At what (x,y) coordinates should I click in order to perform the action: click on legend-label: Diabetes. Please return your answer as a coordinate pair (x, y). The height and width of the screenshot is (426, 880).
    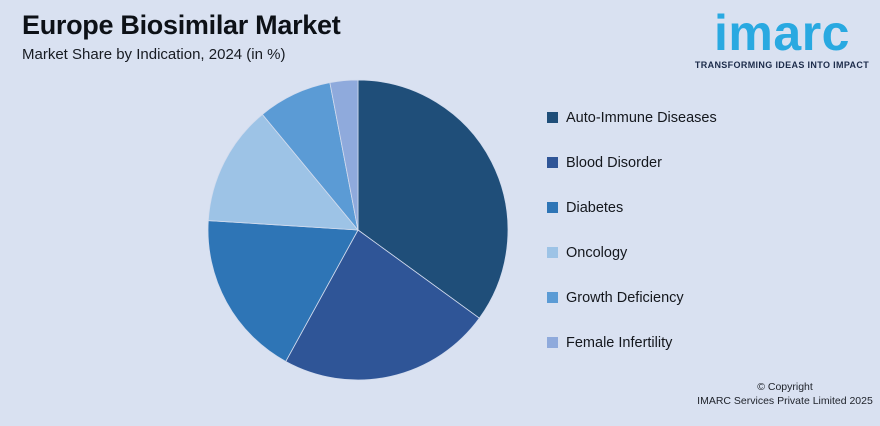
    Looking at the image, I should click on (595, 207).